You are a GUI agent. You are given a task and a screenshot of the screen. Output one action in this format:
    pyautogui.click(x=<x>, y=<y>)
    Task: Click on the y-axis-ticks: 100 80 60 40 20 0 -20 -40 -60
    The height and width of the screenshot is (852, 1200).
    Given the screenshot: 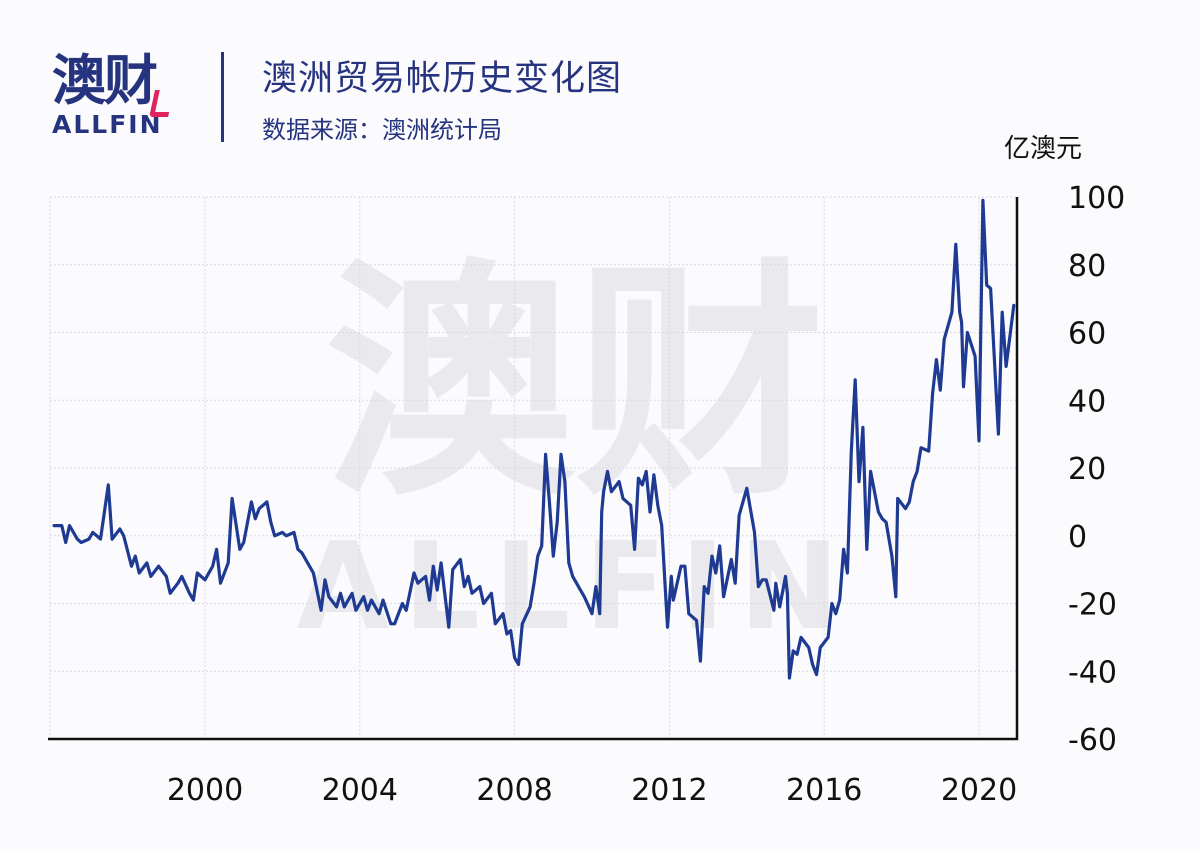 What is the action you would take?
    pyautogui.click(x=1096, y=469)
    